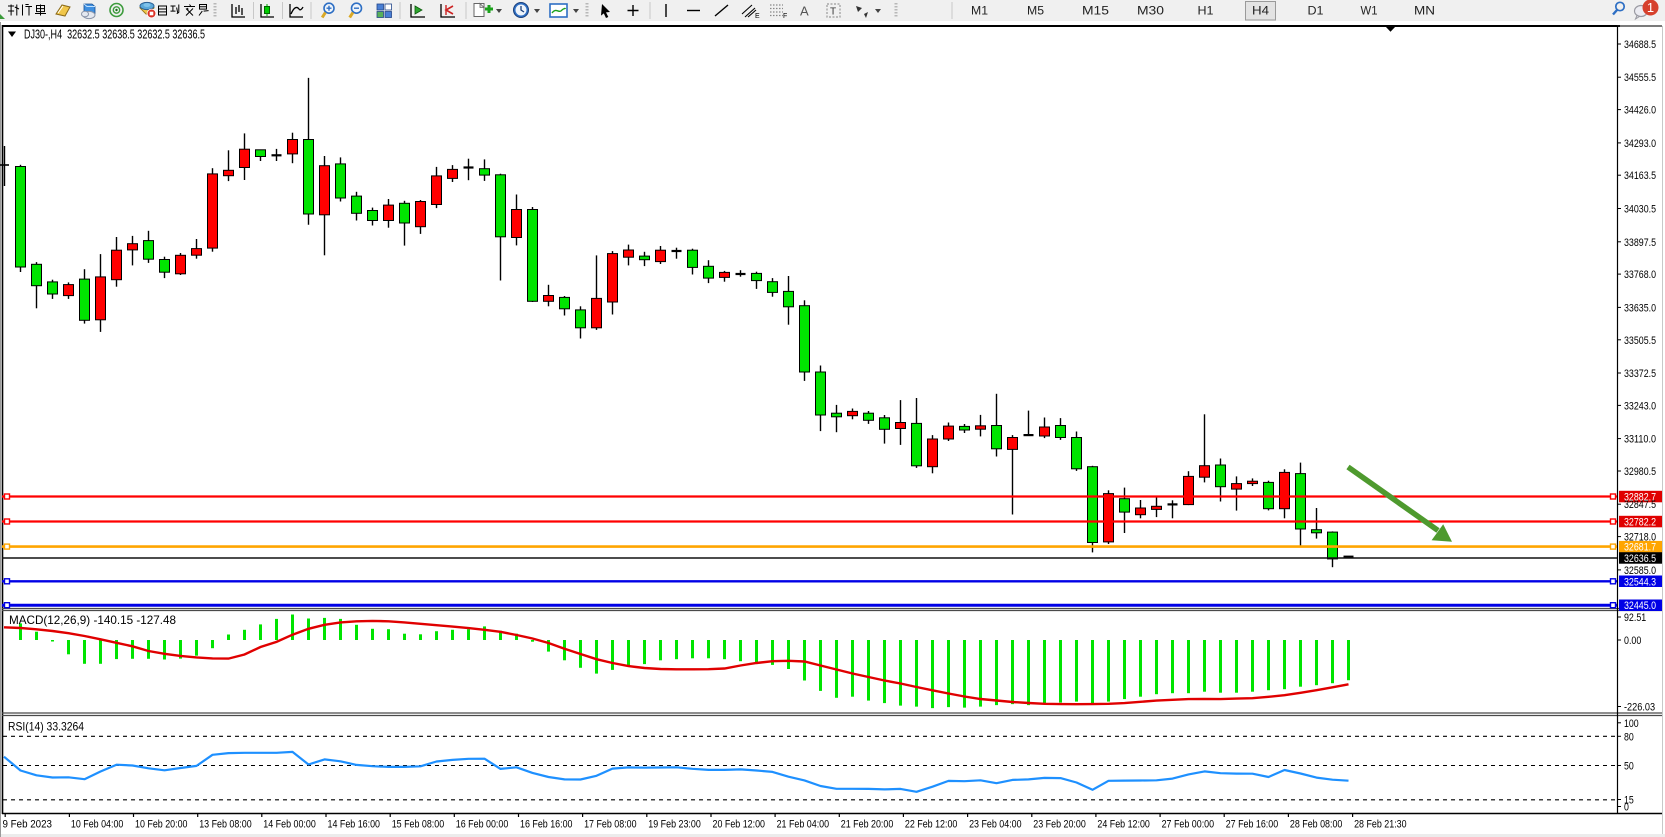 The width and height of the screenshot is (1665, 837). What do you see at coordinates (1316, 825) in the screenshot?
I see `svg-text: 28 Feb 08:00` at bounding box center [1316, 825].